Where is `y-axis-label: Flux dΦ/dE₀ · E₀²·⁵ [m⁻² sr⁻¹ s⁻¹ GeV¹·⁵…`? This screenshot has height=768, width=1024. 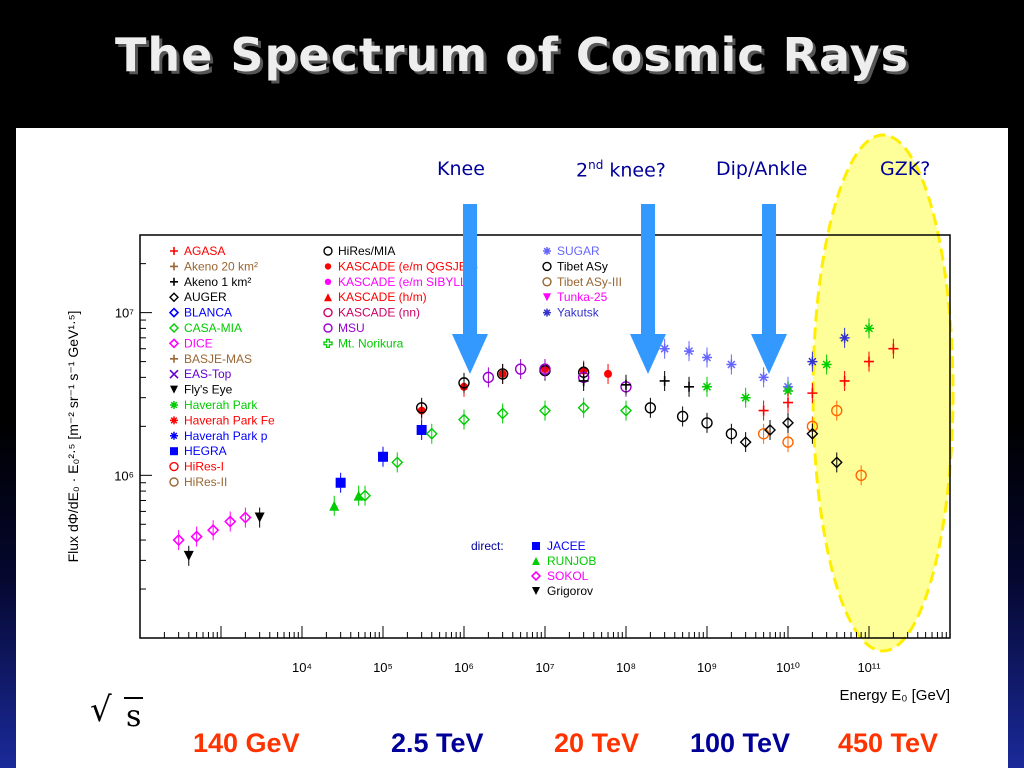 y-axis-label: Flux dΦ/dE₀ · E₀²·⁵ [m⁻² sr⁻¹ s⁻¹ GeV¹·⁵… is located at coordinates (73, 437).